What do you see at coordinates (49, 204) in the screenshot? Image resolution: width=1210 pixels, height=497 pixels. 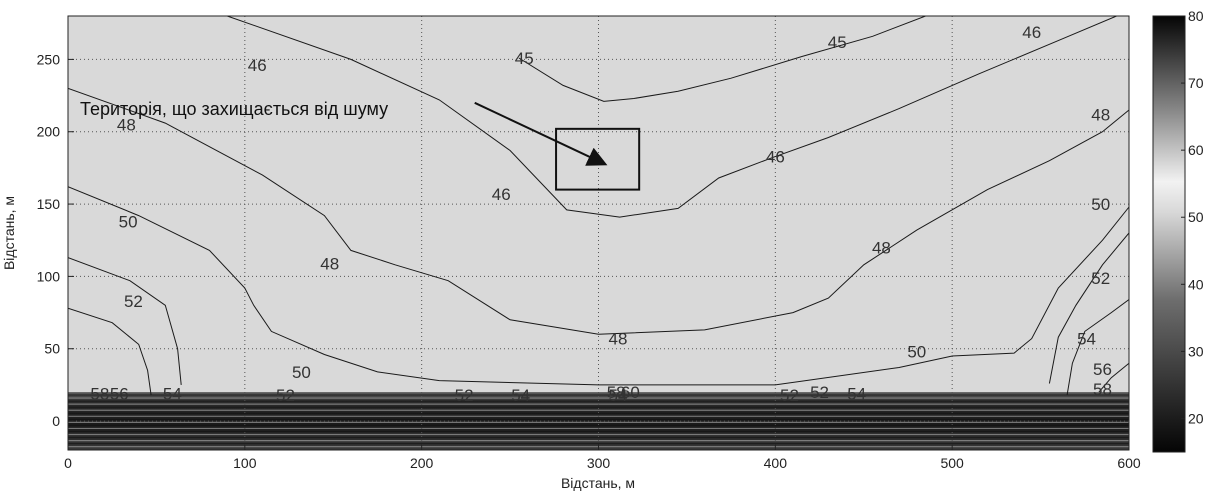 I see `y-tick-label: 150` at bounding box center [49, 204].